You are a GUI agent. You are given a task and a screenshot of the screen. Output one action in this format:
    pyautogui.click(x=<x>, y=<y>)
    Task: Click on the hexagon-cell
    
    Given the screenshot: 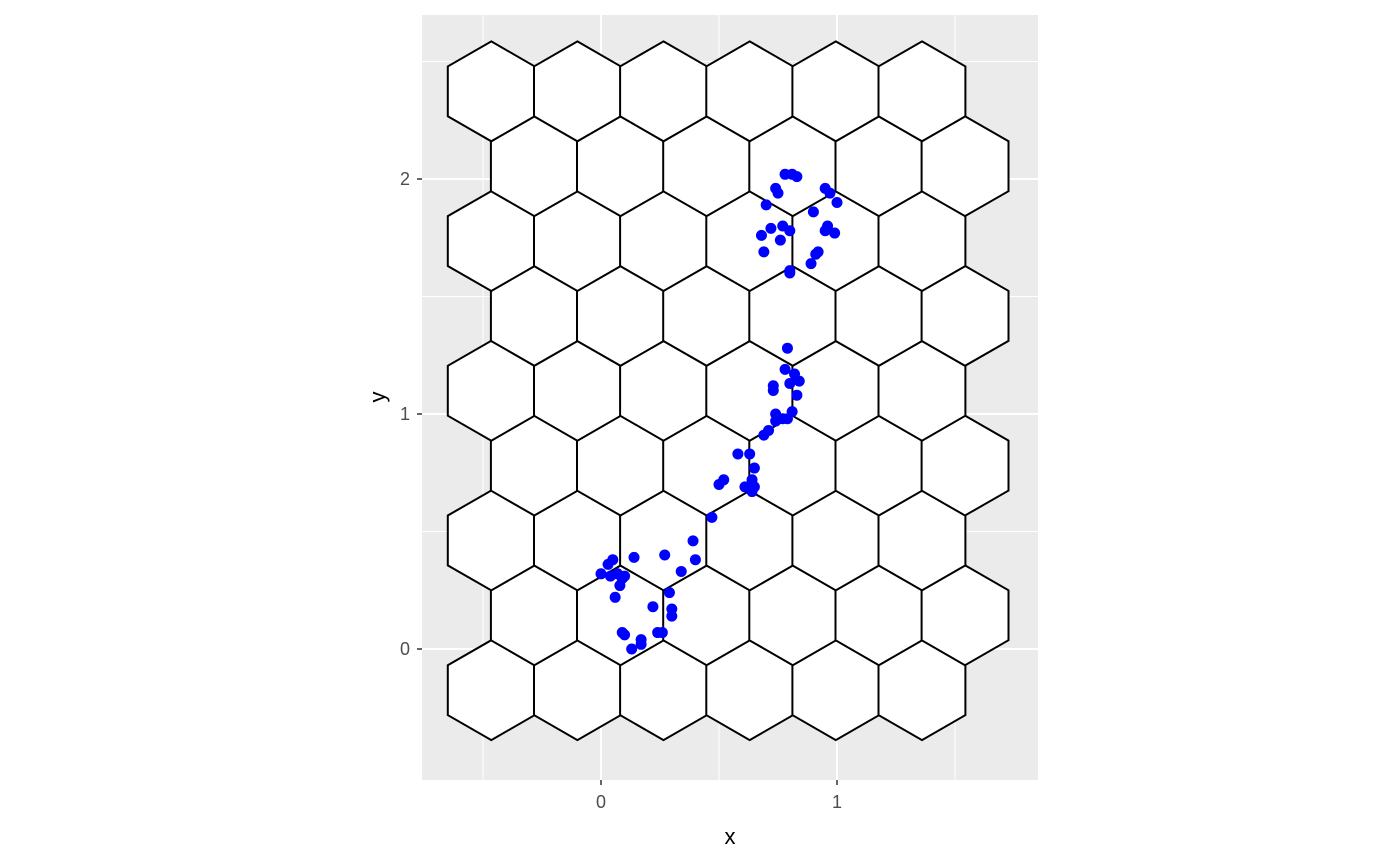 What is the action you would take?
    pyautogui.click(x=922, y=91)
    